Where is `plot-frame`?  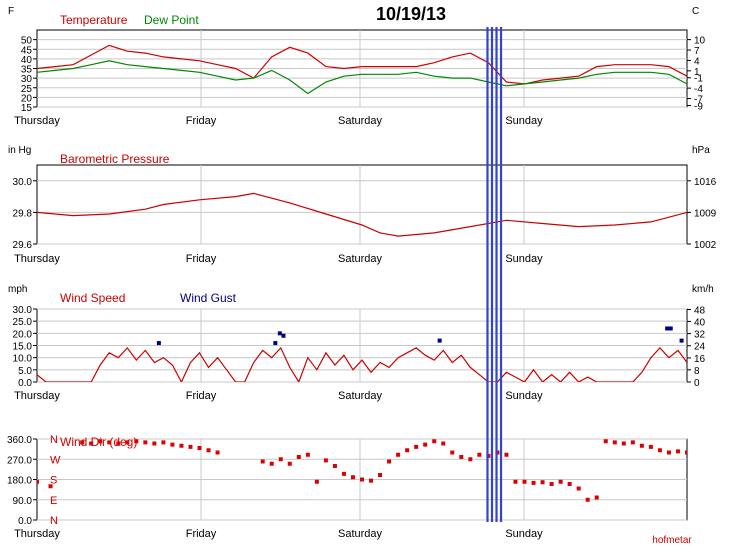
plot-frame is located at coordinates (362, 204).